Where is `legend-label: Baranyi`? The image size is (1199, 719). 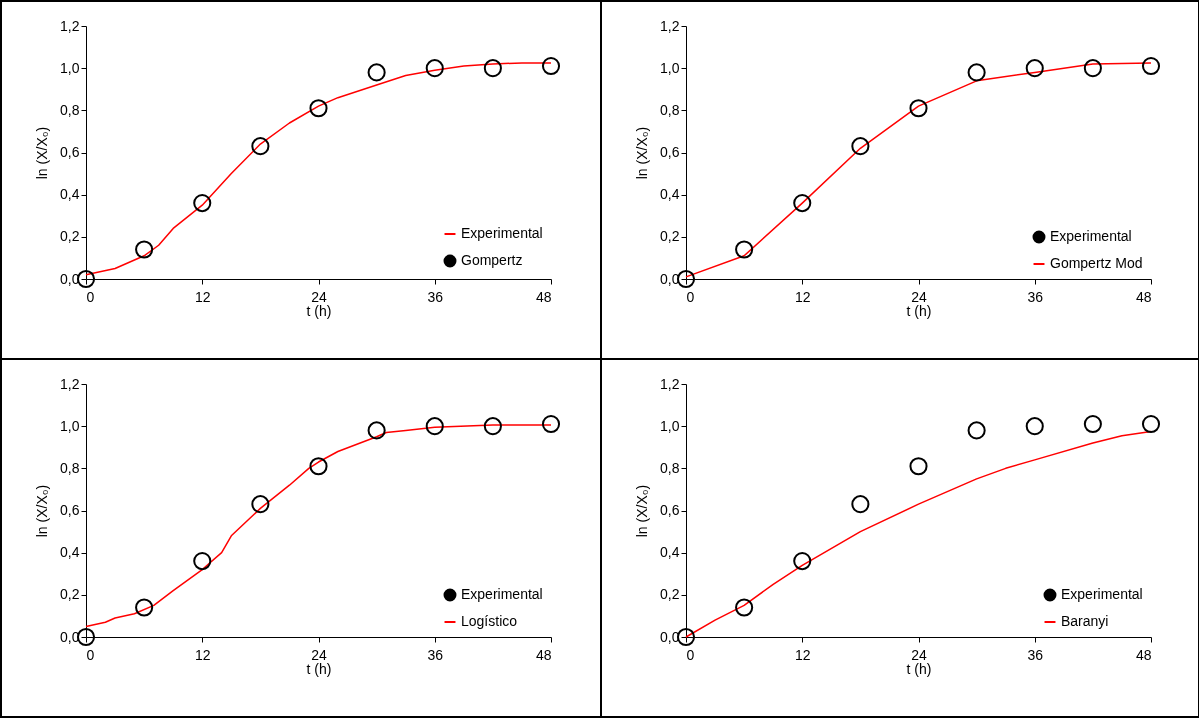
legend-label: Baranyi is located at coordinates (1085, 621).